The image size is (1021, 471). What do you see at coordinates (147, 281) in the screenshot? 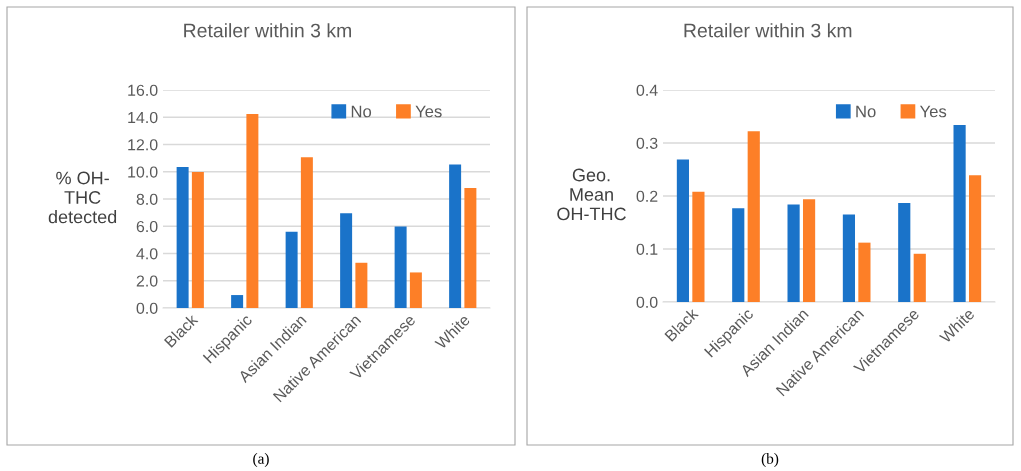
I see `y-tick-label: 2.0` at bounding box center [147, 281].